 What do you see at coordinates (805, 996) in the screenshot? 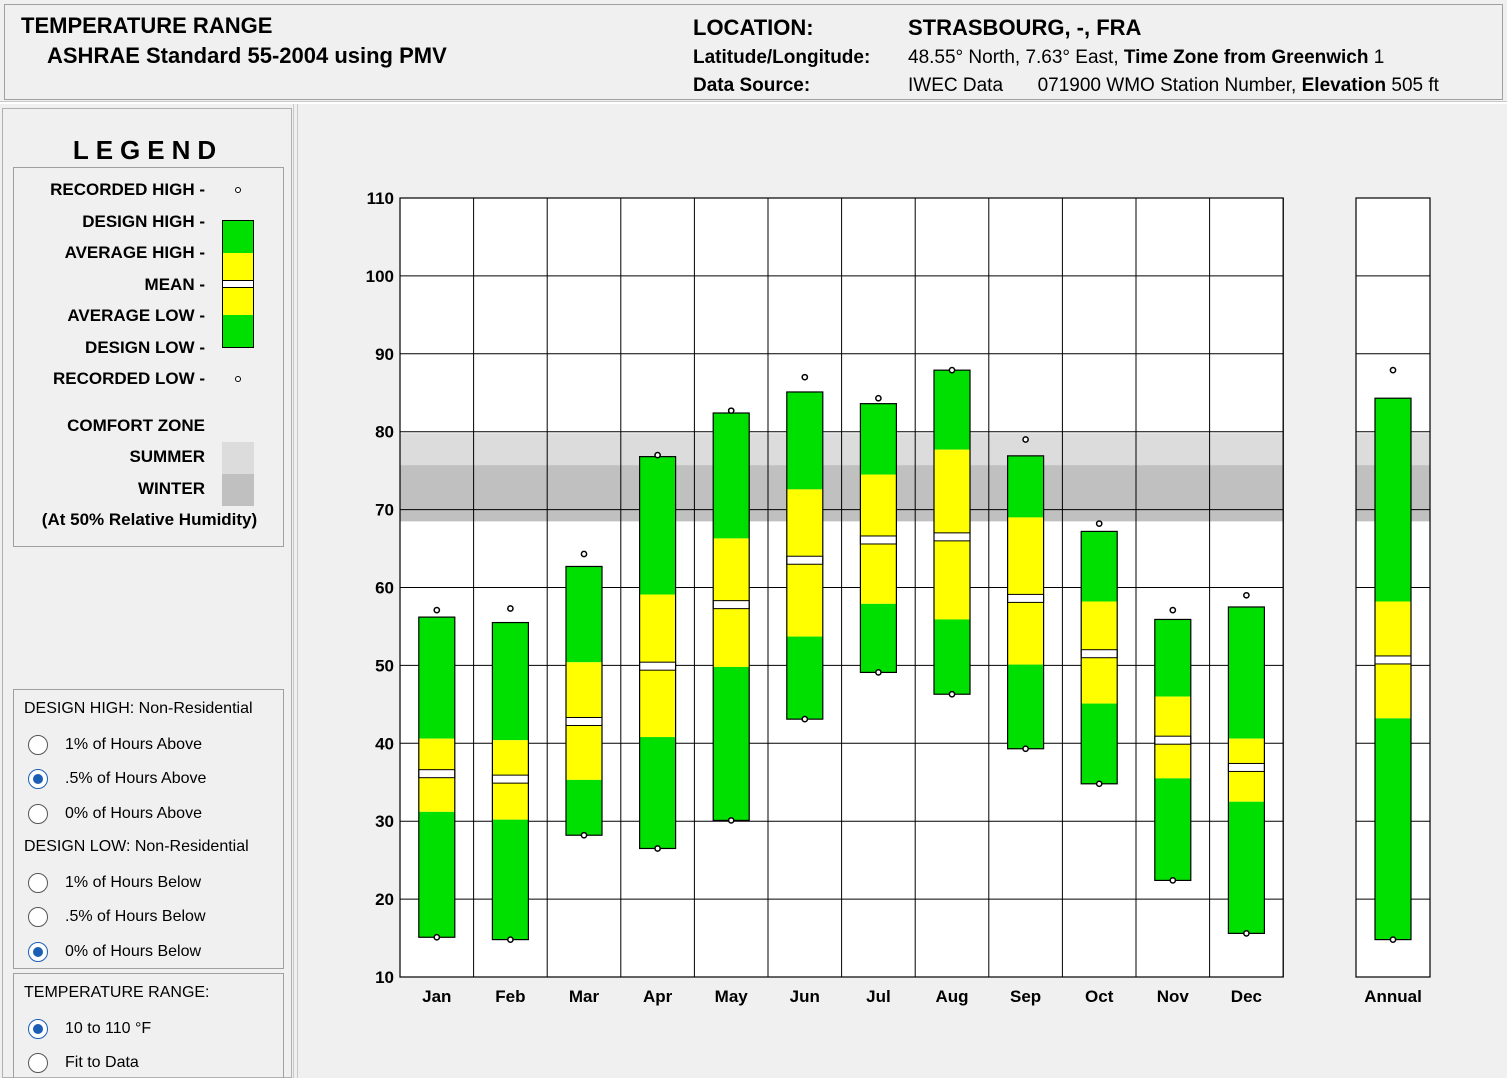
I see `x-tick-label: Jun` at bounding box center [805, 996].